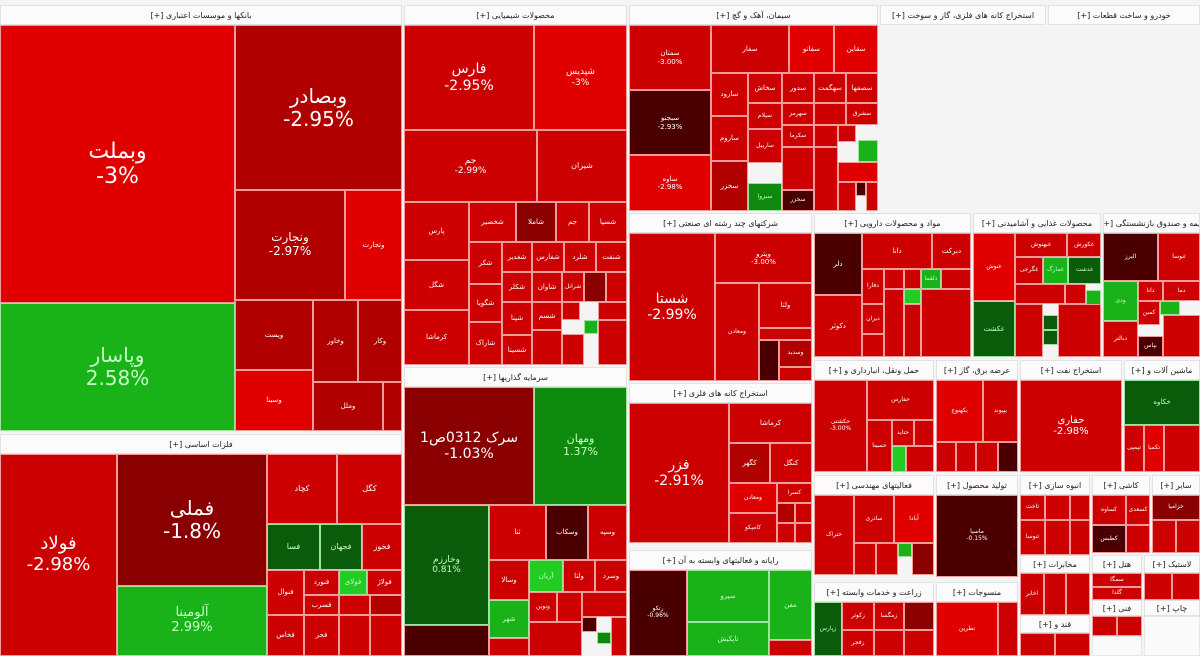 The image size is (1200, 656). I want to click on sector-header-textiles: منسوجات [+], so click(977, 592).